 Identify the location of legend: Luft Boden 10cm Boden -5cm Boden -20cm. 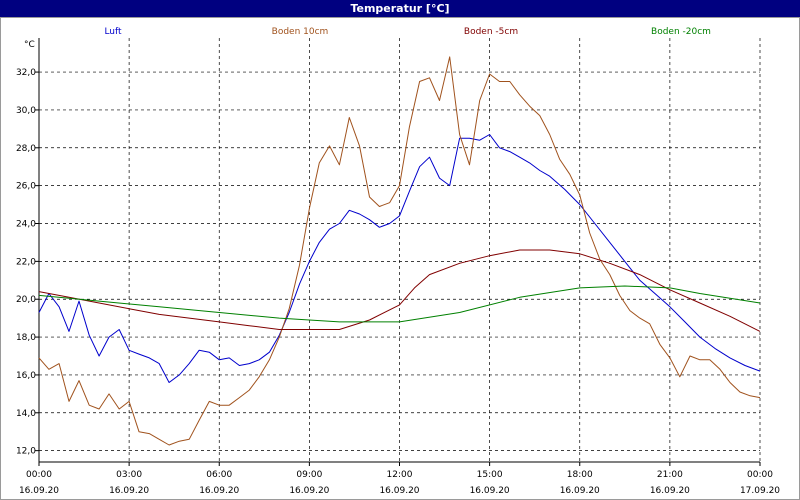
(407, 32).